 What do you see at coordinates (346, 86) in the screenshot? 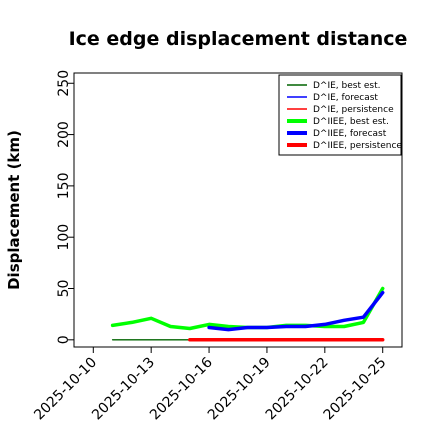
I see `legend-label-0: D^IE, best est.` at bounding box center [346, 86].